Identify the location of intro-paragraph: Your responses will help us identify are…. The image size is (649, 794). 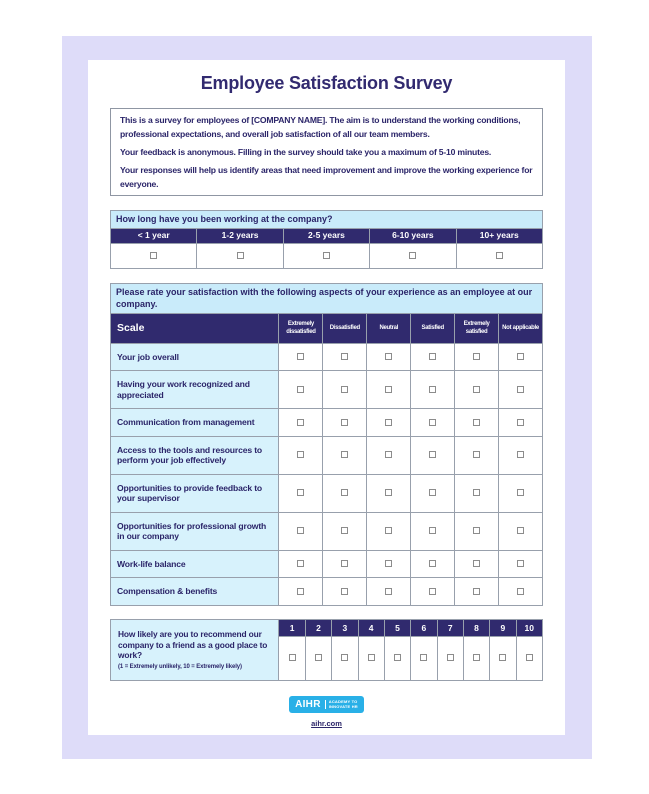
(326, 177).